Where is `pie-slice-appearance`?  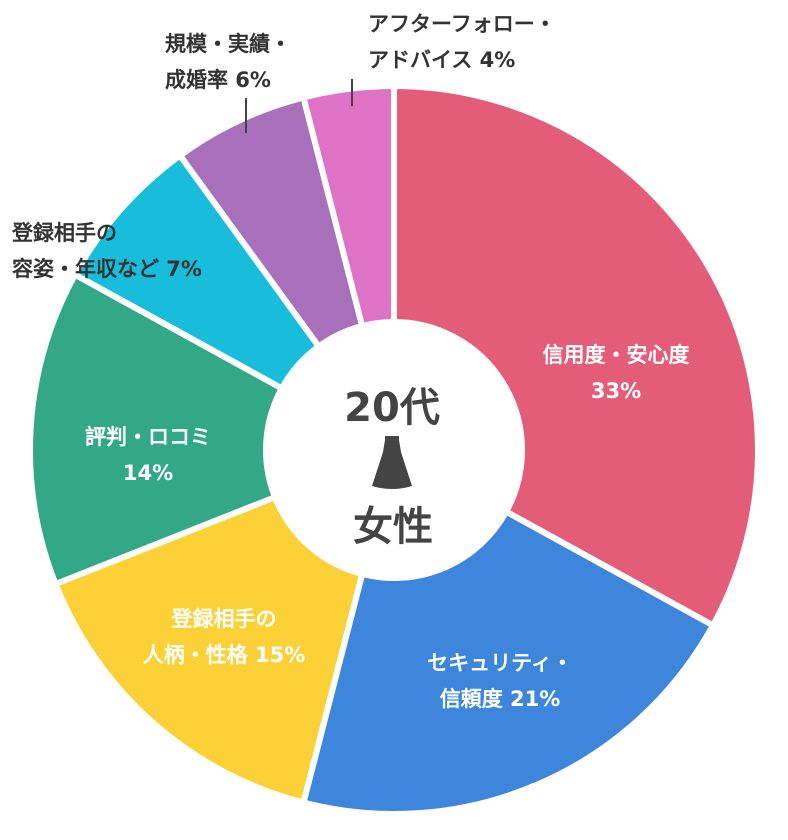 pie-slice-appearance is located at coordinates (197, 272).